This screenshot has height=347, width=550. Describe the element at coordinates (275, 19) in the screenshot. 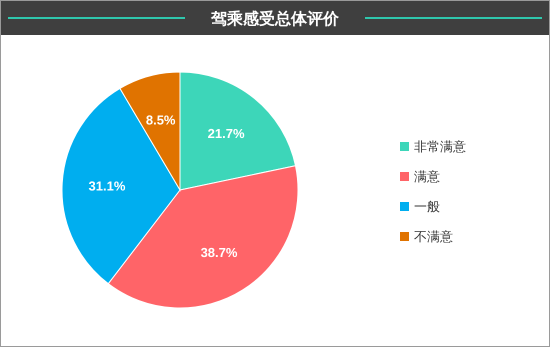

I see `chart-title: 驾乘感受总体评价` at that location.